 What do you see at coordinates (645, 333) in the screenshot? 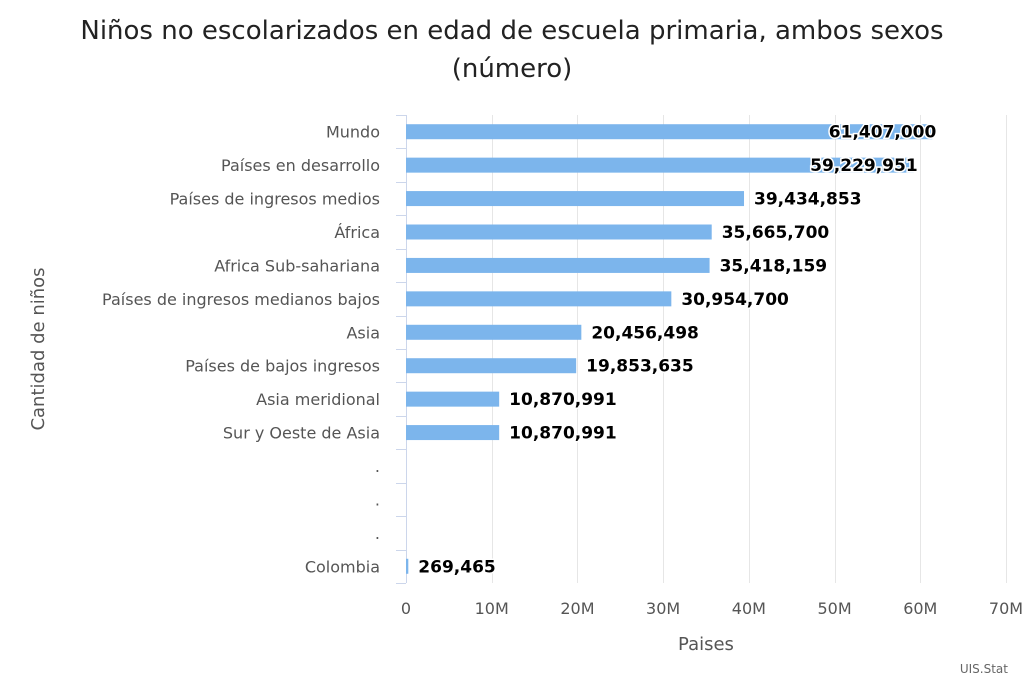
I see `data-label: 20,456,498` at bounding box center [645, 333].